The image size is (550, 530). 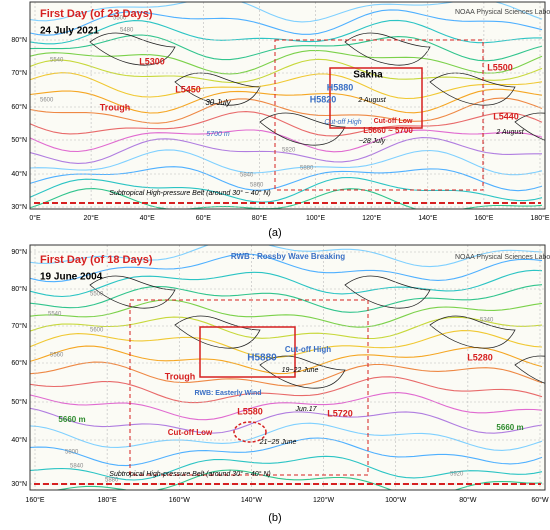 What do you see at coordinates (457, 475) in the screenshot?
I see `contour-label: 5920` at bounding box center [457, 475].